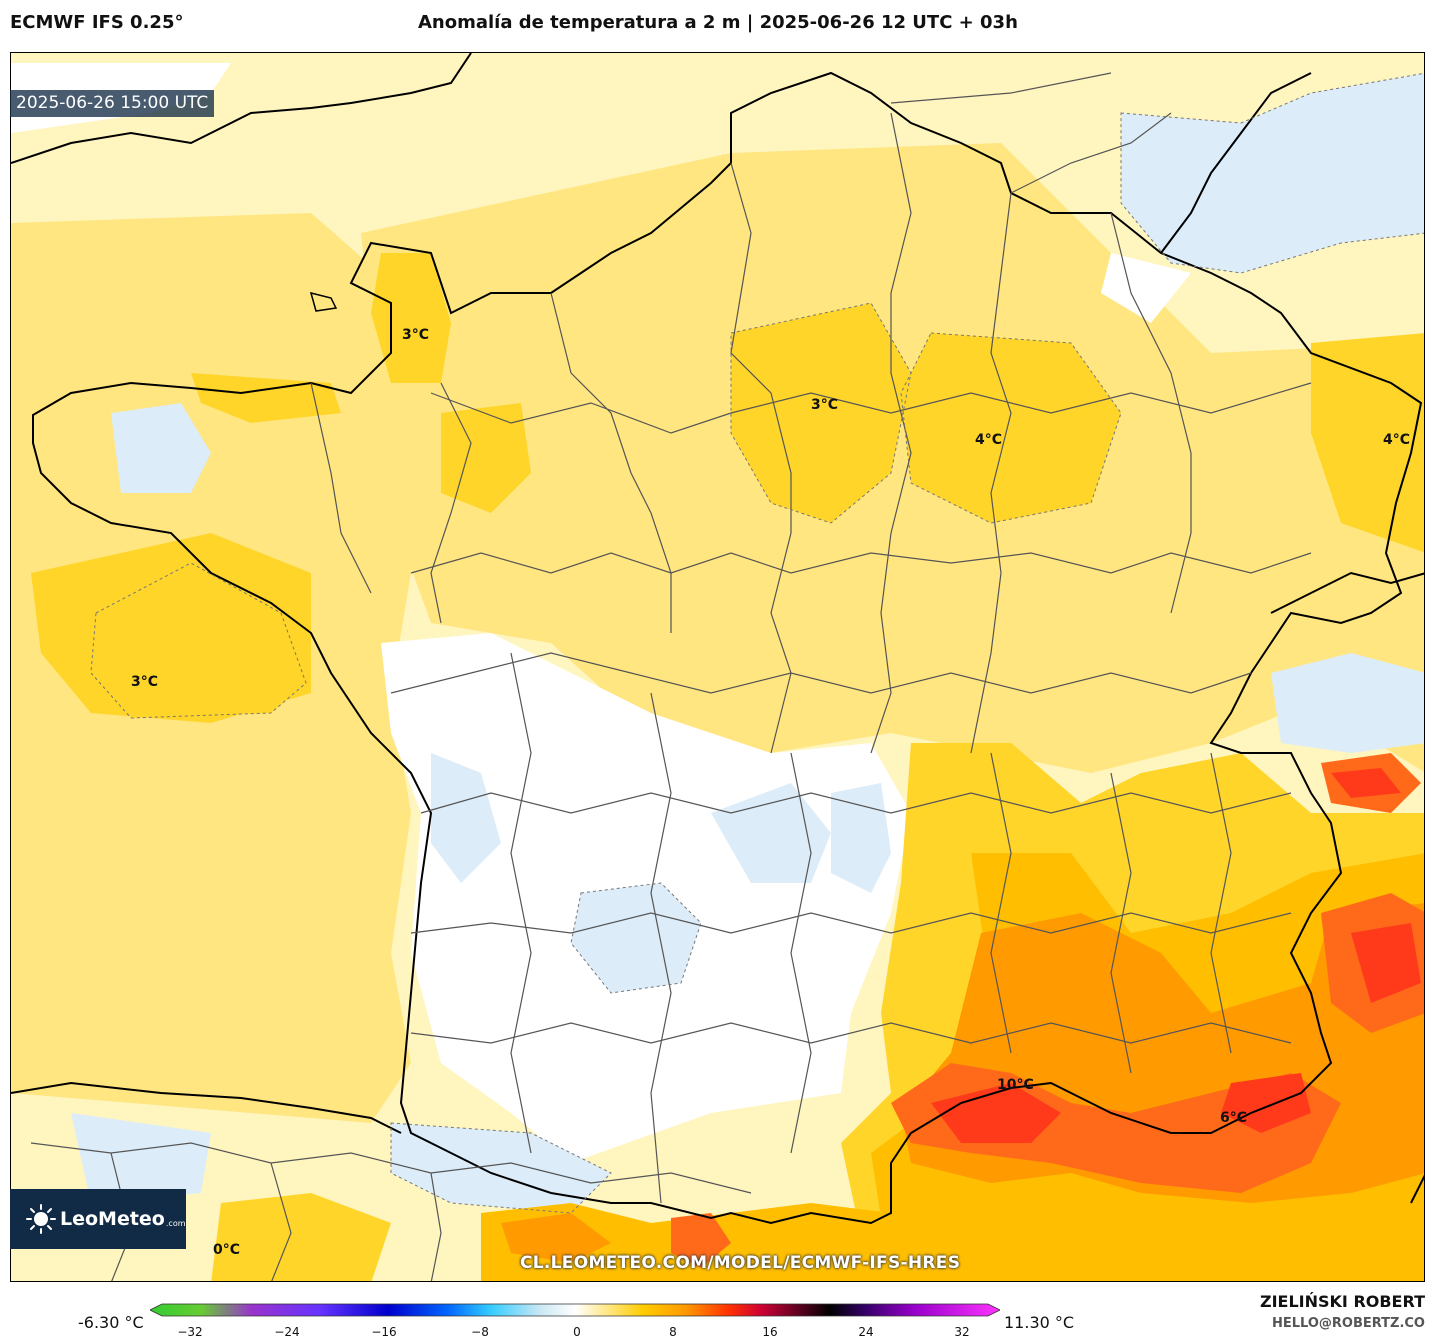 This screenshot has height=1340, width=1435. I want to click on contour-label-mediterranean-max: 10°C, so click(1015, 1085).